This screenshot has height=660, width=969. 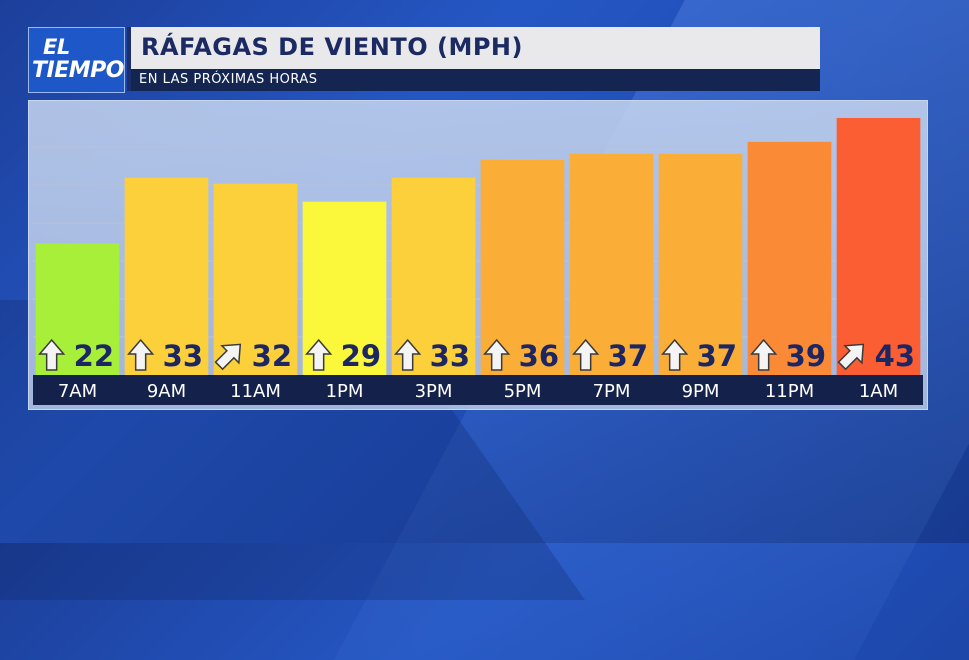 What do you see at coordinates (332, 47) in the screenshot?
I see `chart-title: RÁFAGAS DE VIENTO (MPH)` at bounding box center [332, 47].